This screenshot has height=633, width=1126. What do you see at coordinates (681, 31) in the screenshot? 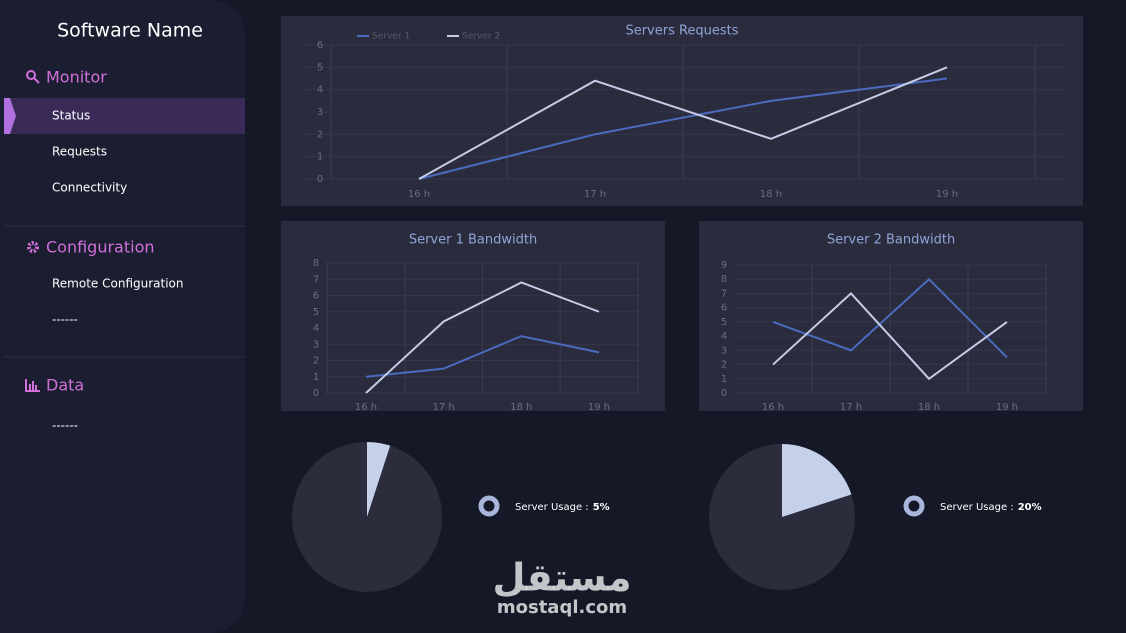
I see `chart-title: Servers Requests` at bounding box center [681, 31].